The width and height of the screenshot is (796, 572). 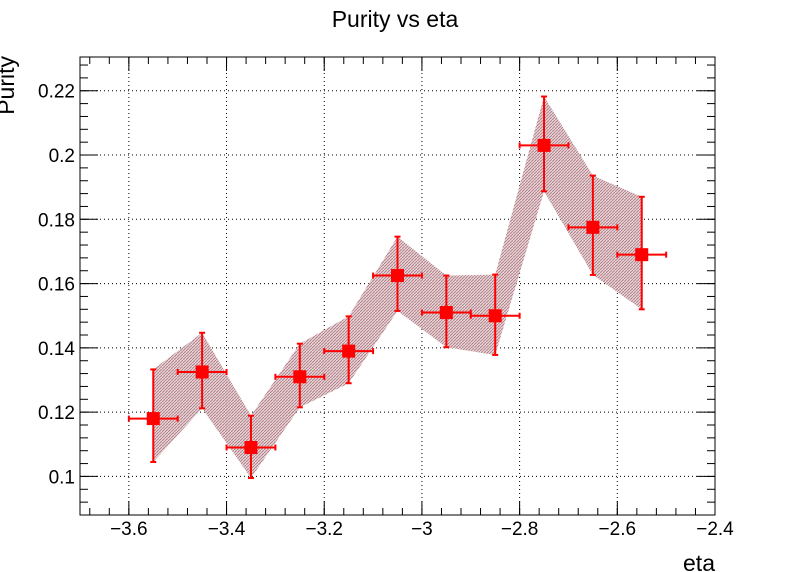 I want to click on y-tick-label: 0.18, so click(x=56, y=220).